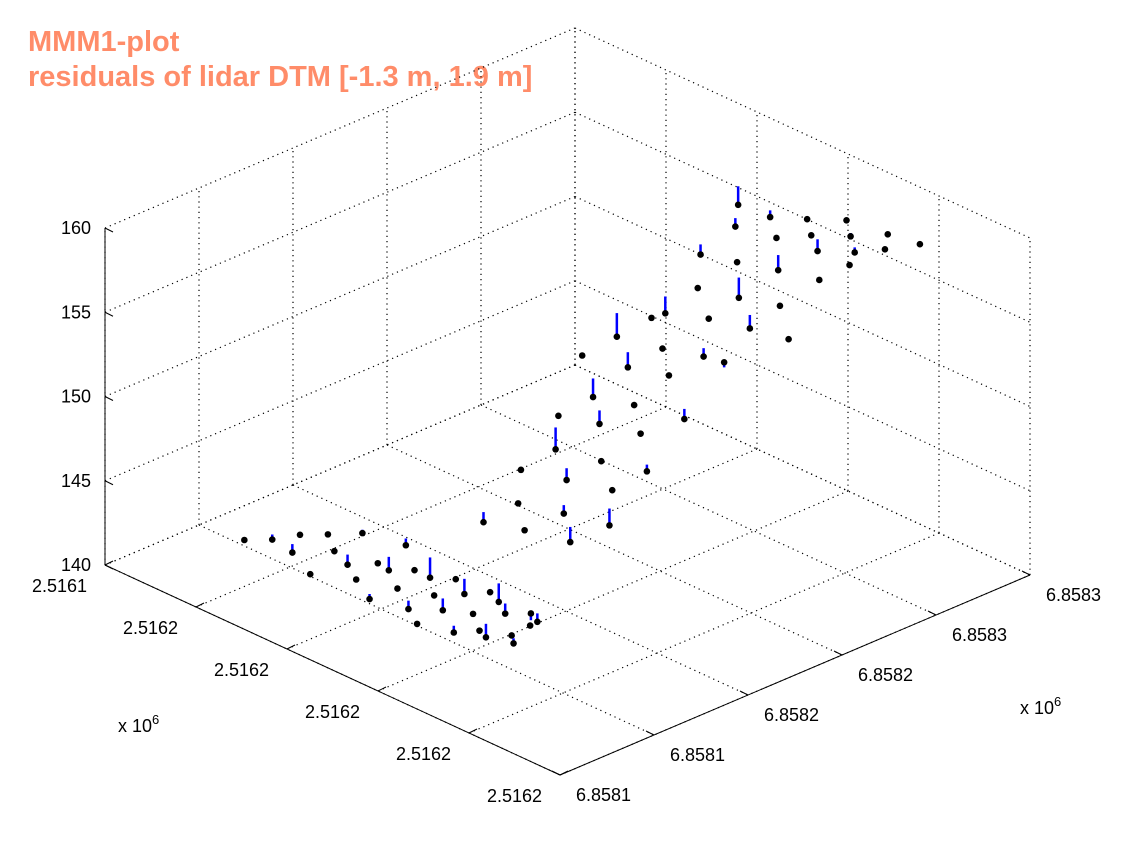 The width and height of the screenshot is (1130, 851). What do you see at coordinates (280, 77) in the screenshot?
I see `chart-title-line-2: residuals of lidar DTM [-1.3 m, 1.9 m]` at bounding box center [280, 77].